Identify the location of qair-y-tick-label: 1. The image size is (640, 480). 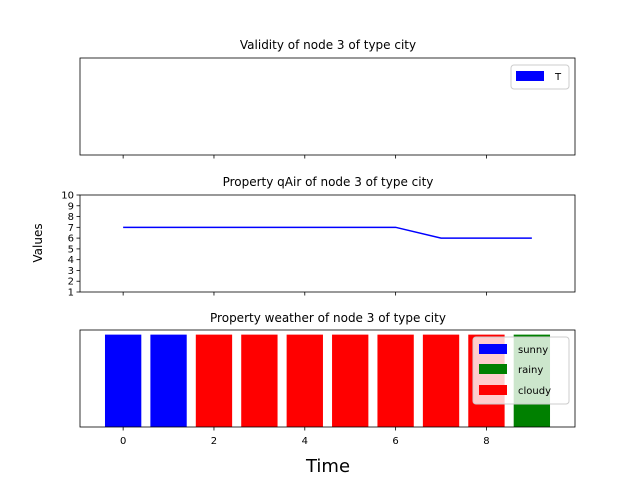
(71, 293).